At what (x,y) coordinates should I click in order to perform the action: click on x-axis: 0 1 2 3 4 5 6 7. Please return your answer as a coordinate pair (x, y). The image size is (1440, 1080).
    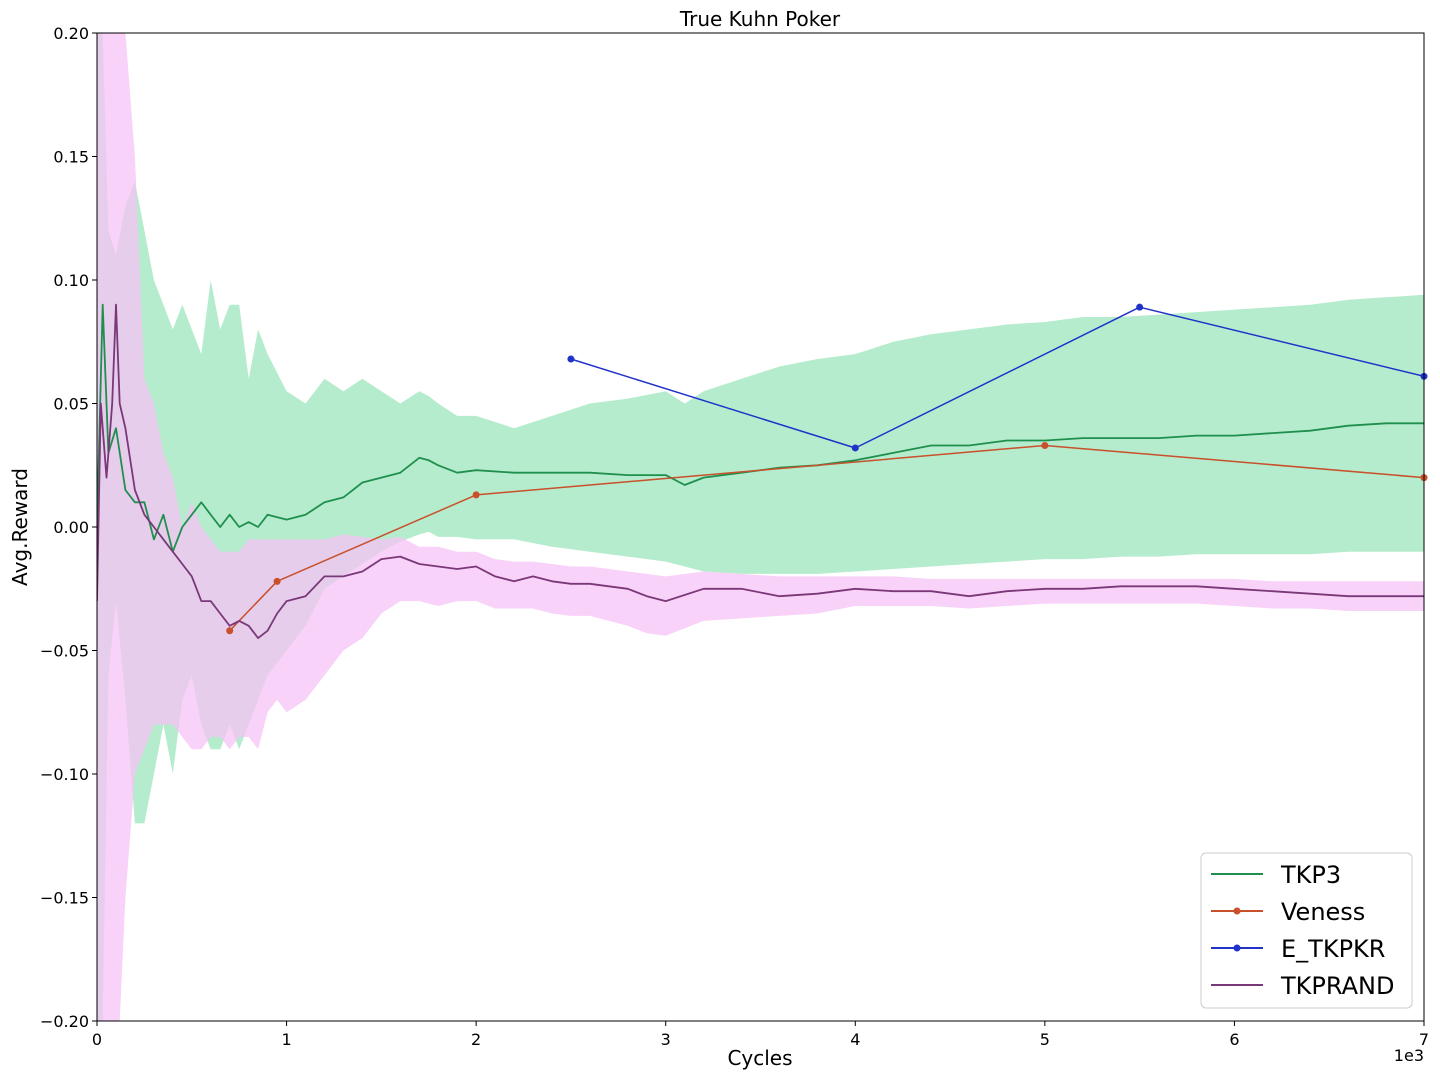
    Looking at the image, I should click on (760, 1035).